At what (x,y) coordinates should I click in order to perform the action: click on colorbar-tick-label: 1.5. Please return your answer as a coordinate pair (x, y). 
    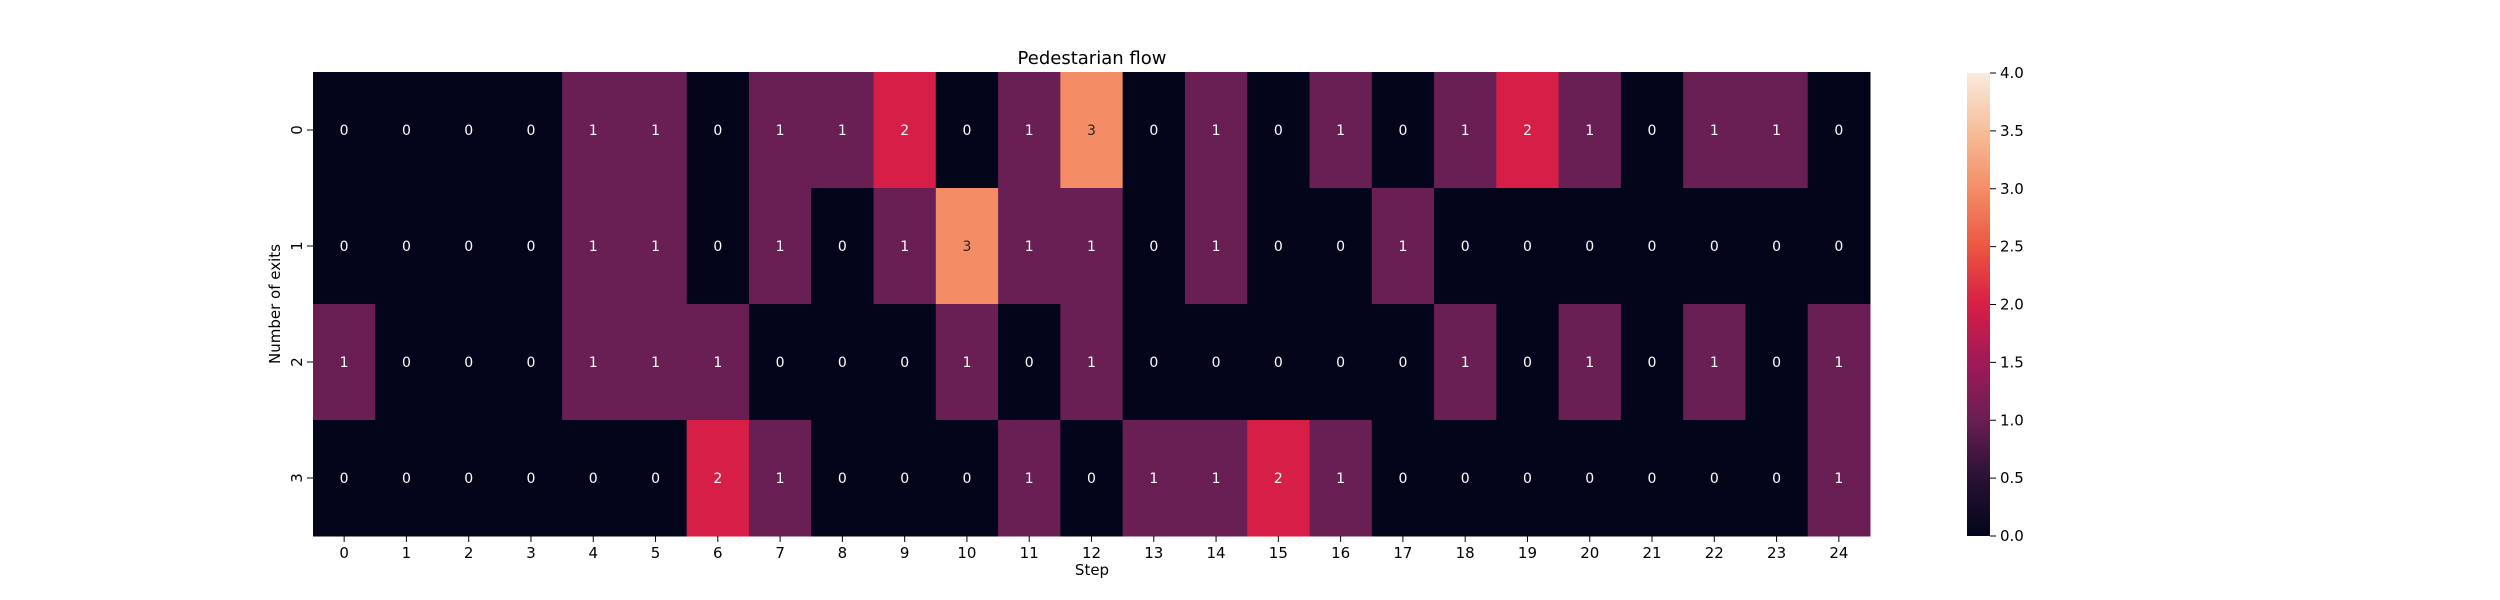
    Looking at the image, I should click on (2012, 362).